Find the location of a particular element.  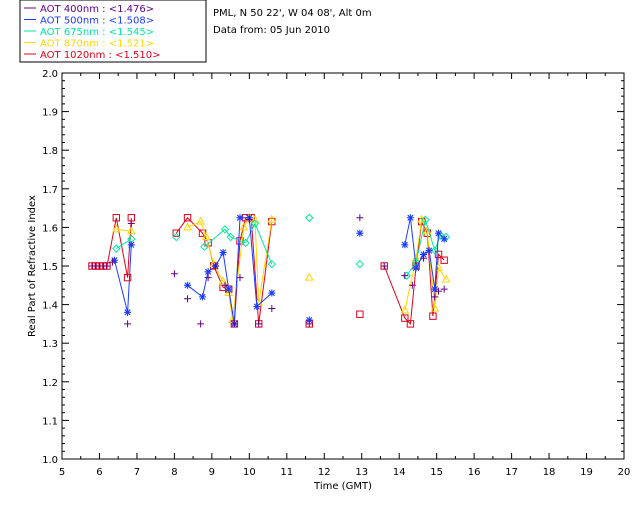

legend-entry: AOT 675nm : <1.545> is located at coordinates (97, 32).